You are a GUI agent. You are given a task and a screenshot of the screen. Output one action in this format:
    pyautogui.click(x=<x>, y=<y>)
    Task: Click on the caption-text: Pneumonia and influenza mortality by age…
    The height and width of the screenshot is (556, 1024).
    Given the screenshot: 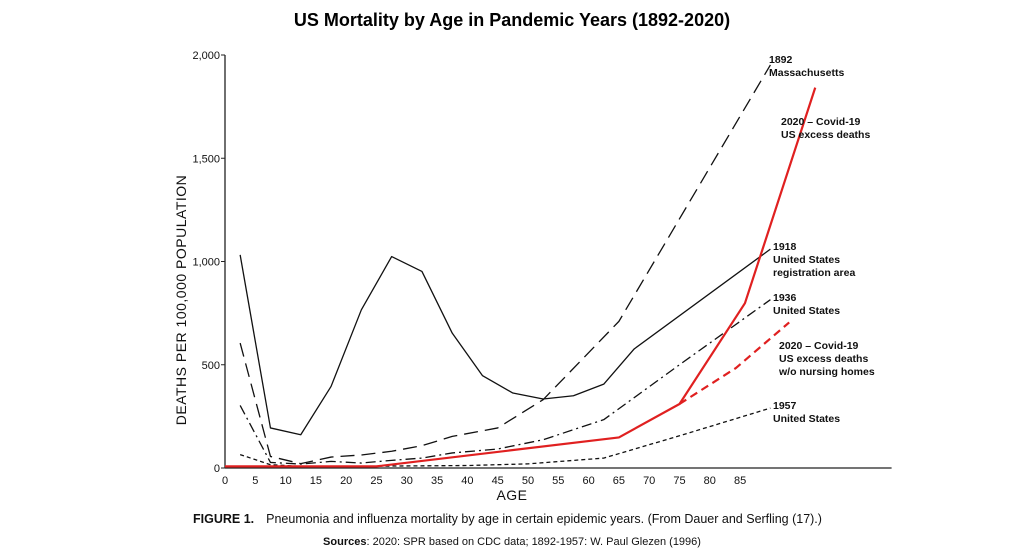 What is the action you would take?
    pyautogui.click(x=544, y=519)
    